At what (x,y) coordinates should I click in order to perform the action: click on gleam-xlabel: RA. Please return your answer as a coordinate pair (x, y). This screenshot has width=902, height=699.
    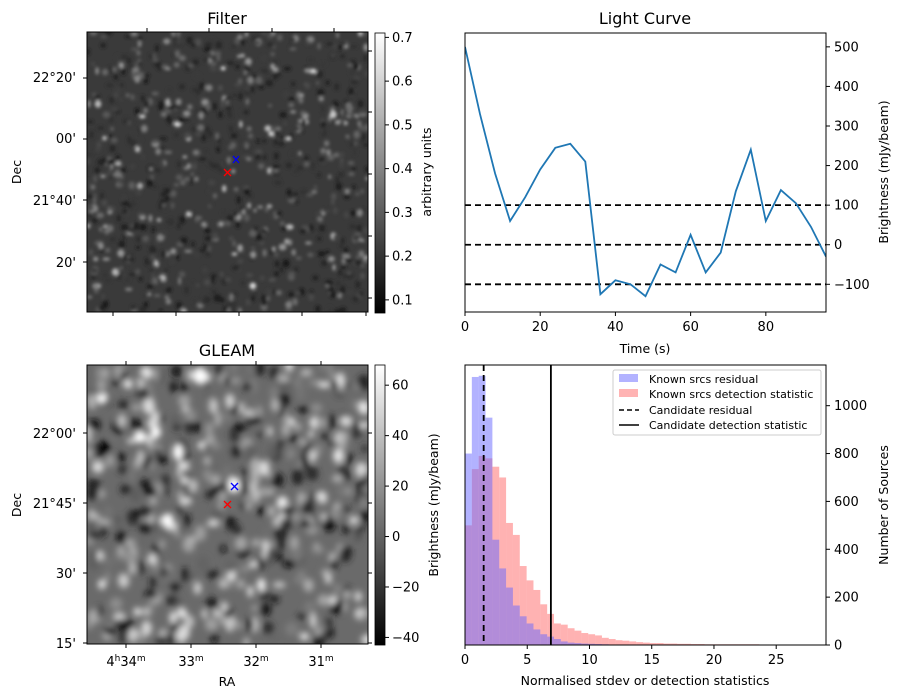
    Looking at the image, I should click on (227, 681).